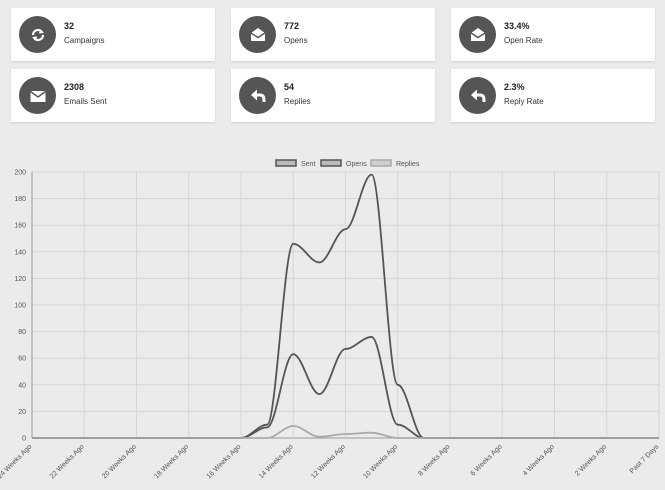 The image size is (665, 490). I want to click on x-tick-label: 24 Weeks Ago, so click(16, 461).